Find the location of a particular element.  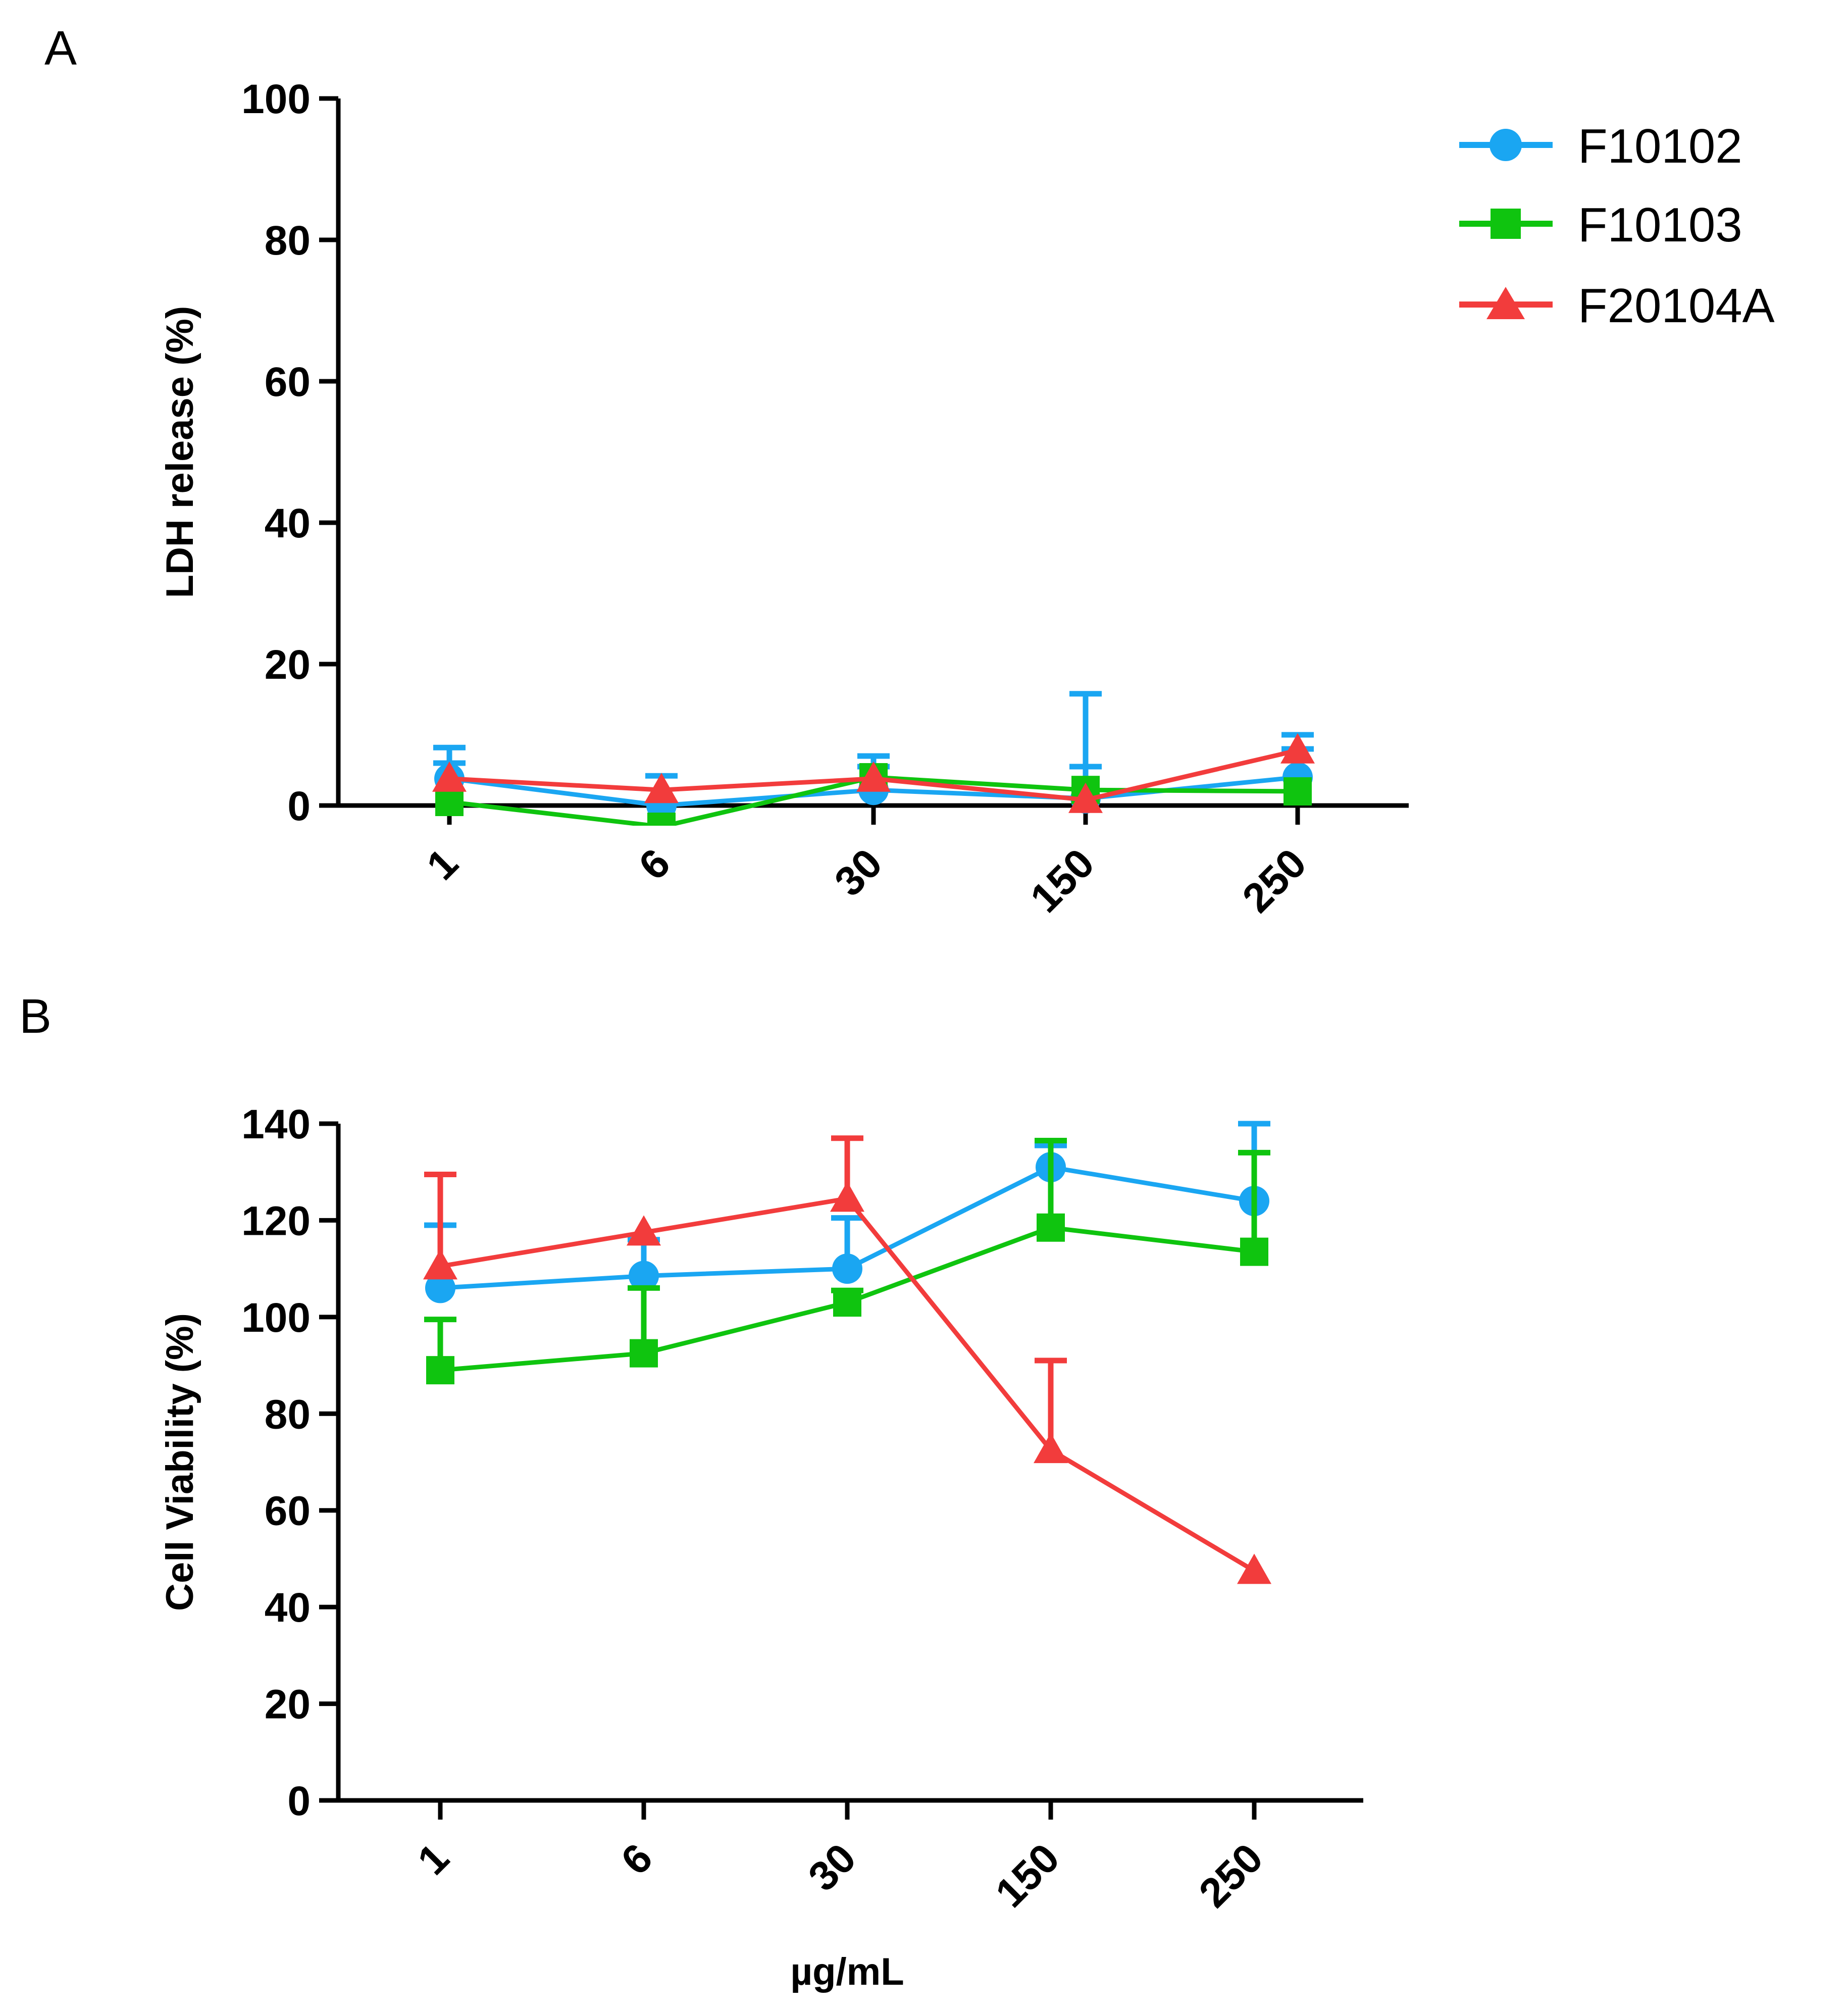

y-tick-label-a-60: 60 is located at coordinates (288, 382).